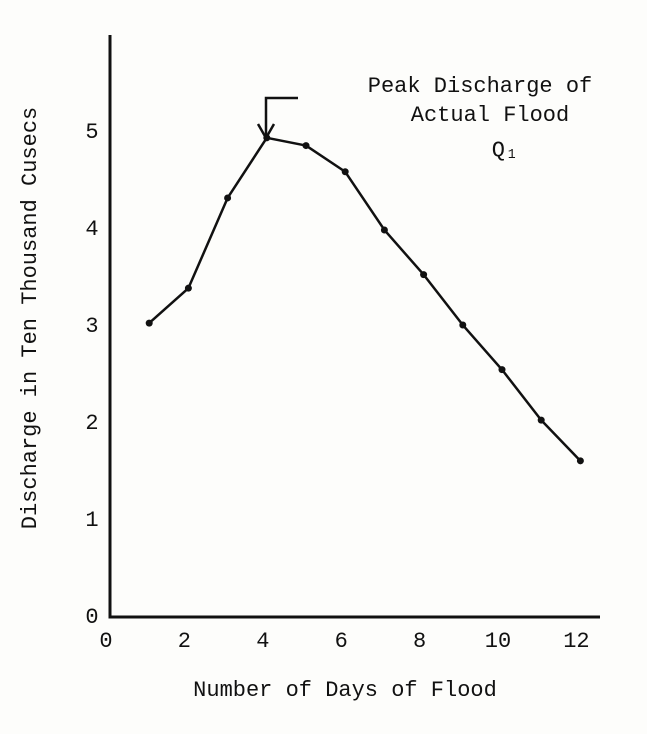 The width and height of the screenshot is (647, 734). I want to click on y-axis-label: Discharge in Ten Thousand Cusecs, so click(30, 318).